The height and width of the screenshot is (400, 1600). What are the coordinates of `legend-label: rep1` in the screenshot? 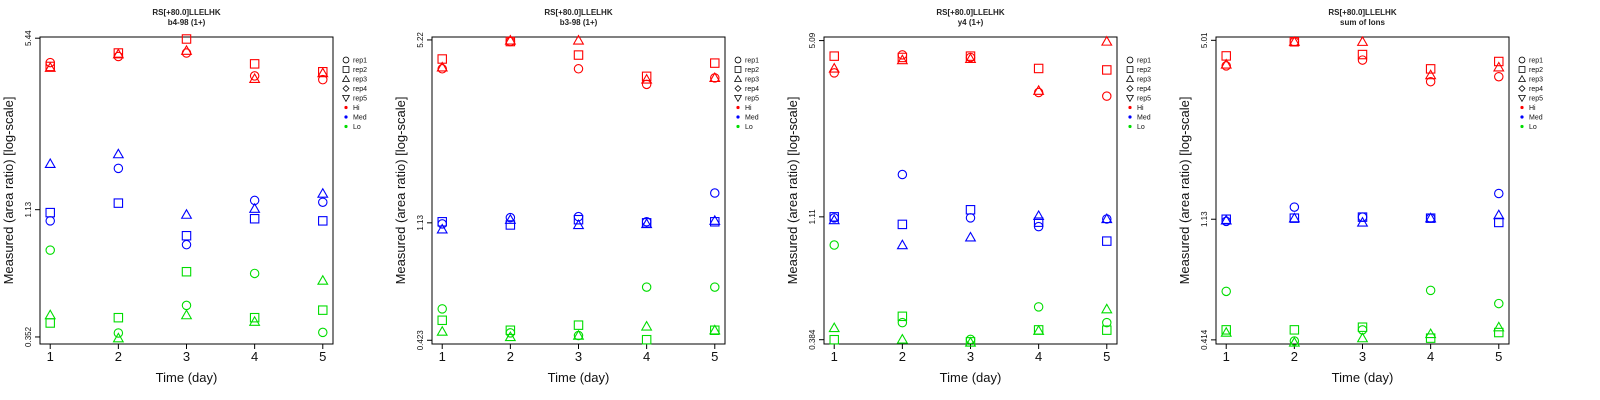 It's located at (1536, 61).